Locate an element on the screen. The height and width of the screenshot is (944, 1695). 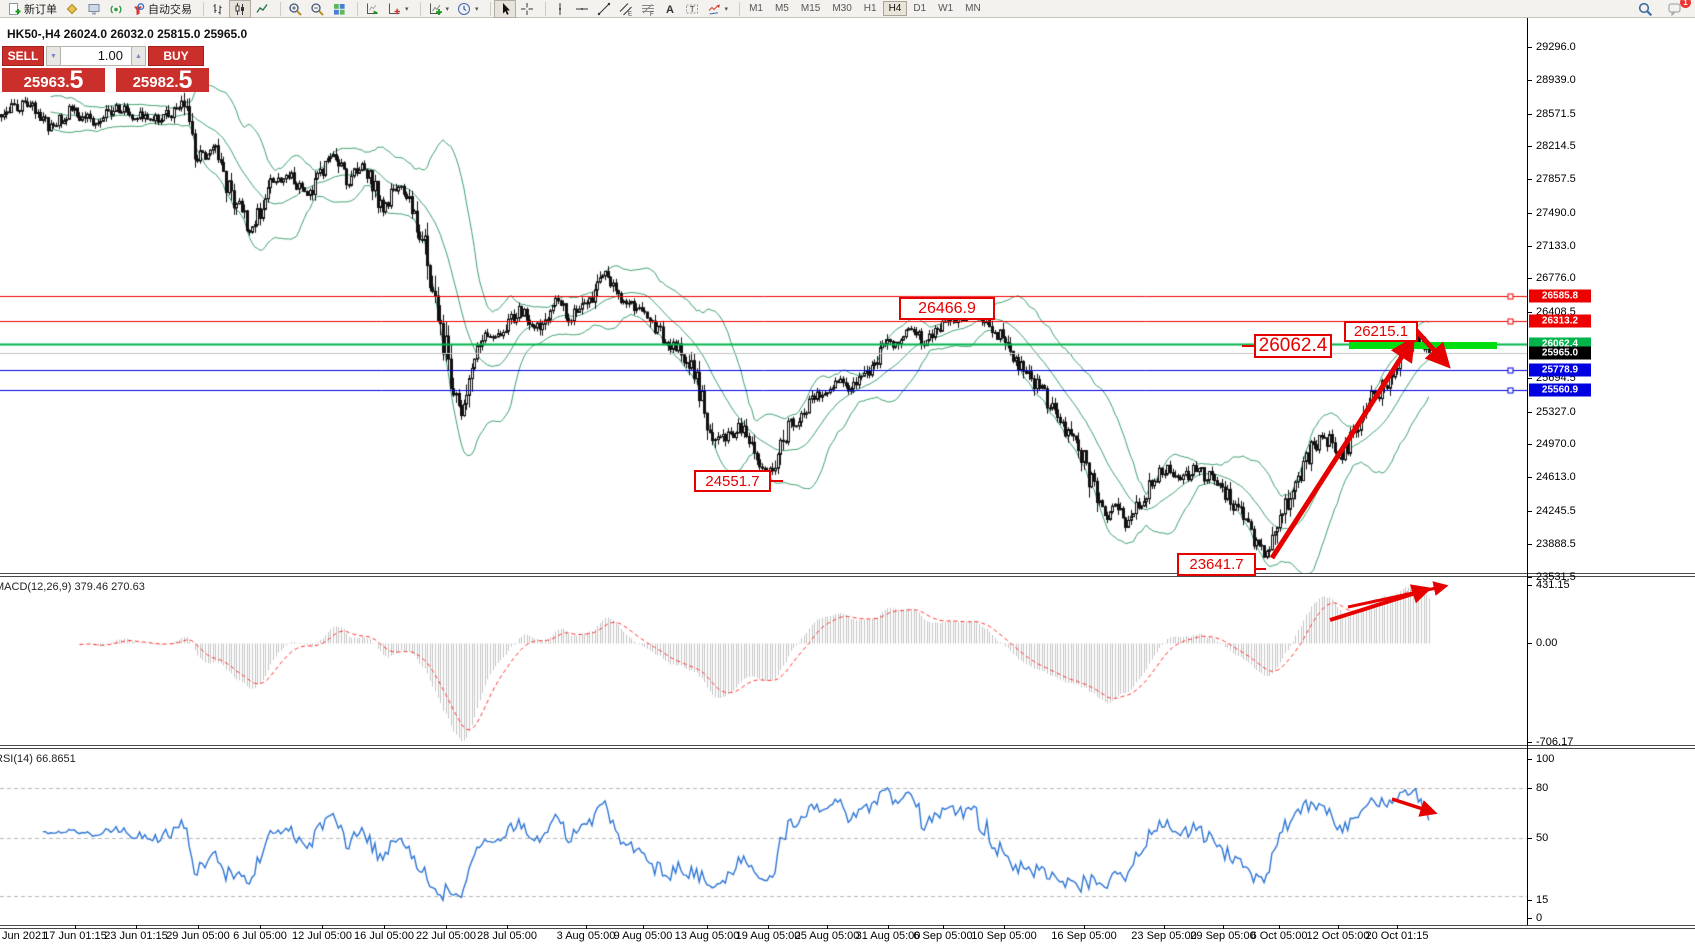
label-26215: 26215.1 is located at coordinates (1381, 331).